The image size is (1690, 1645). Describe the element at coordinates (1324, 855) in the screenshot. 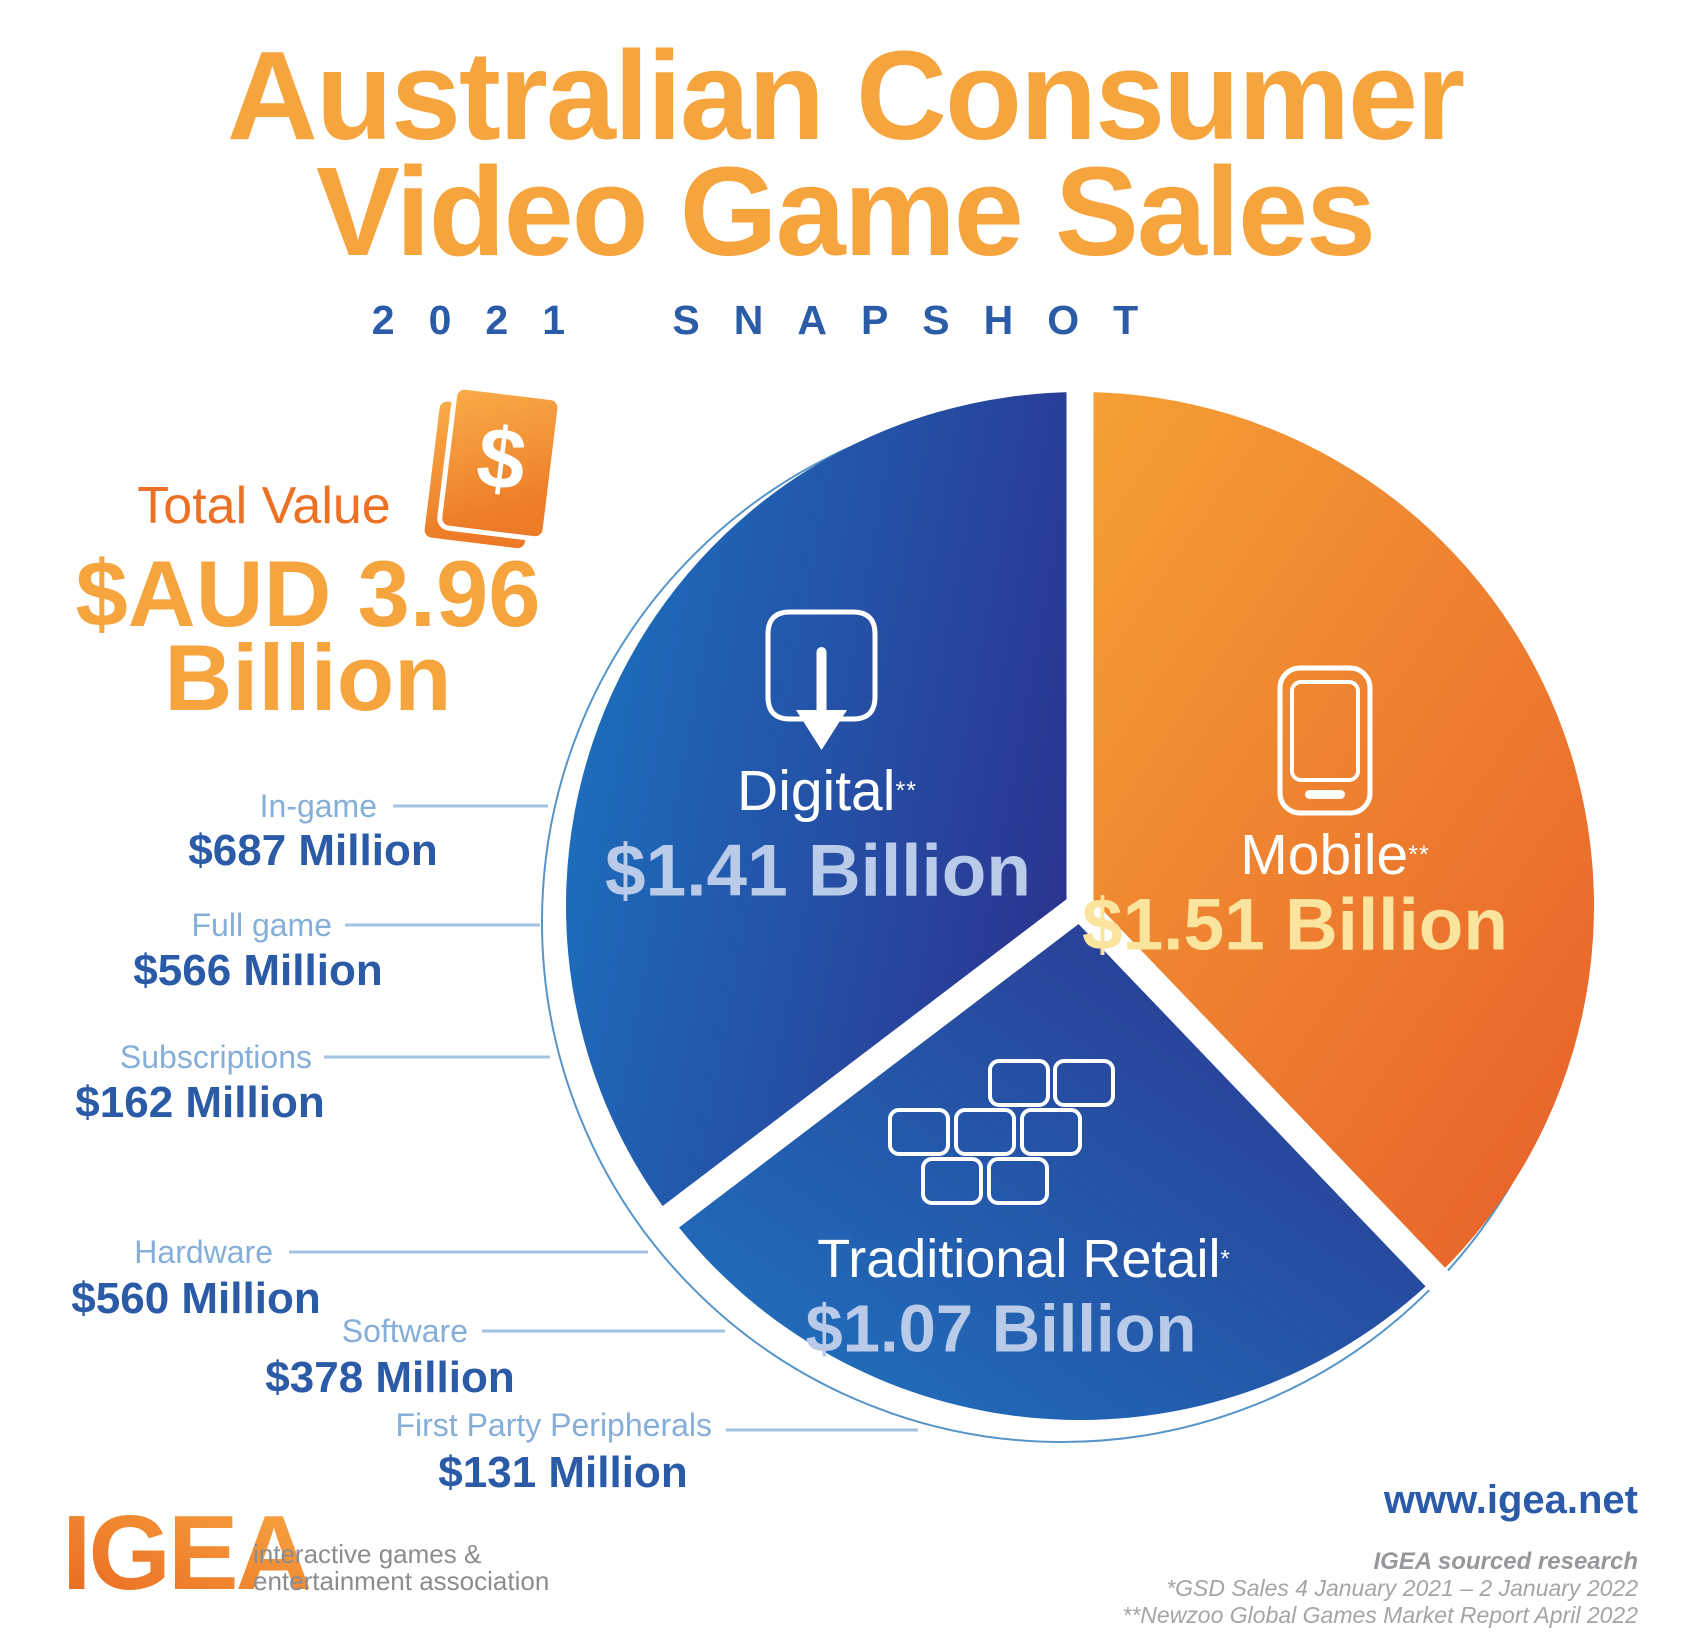

I see `slice-label-mobile-text: Mobile` at that location.